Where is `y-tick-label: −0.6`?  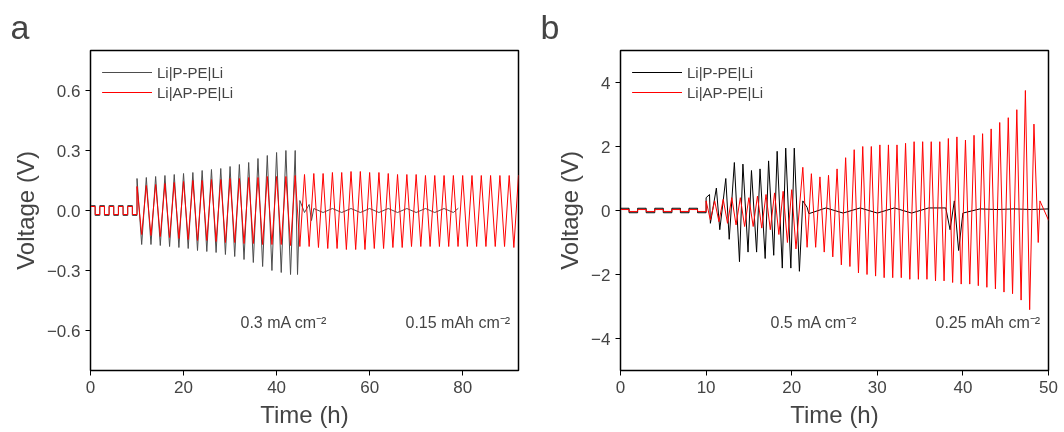 y-tick-label: −0.6 is located at coordinates (63, 331).